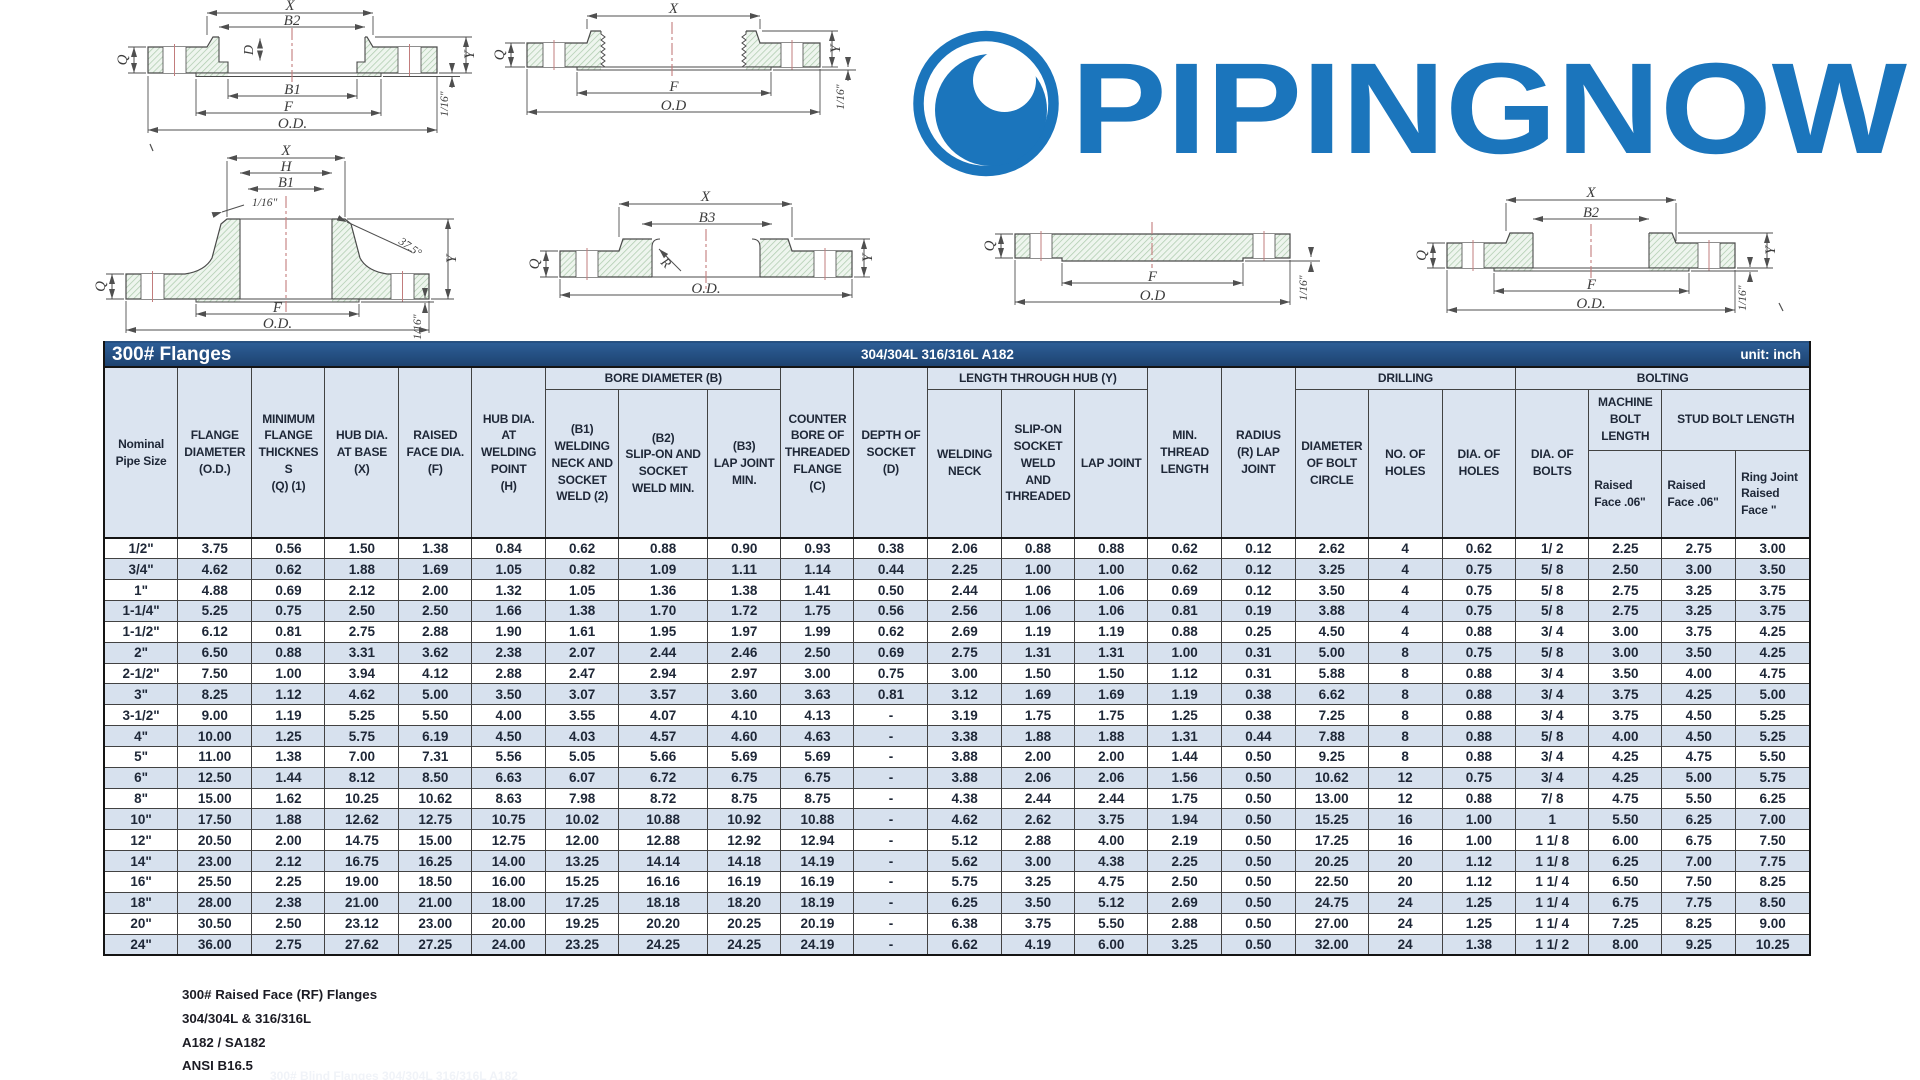  I want to click on svg-text: D, so click(249, 50).